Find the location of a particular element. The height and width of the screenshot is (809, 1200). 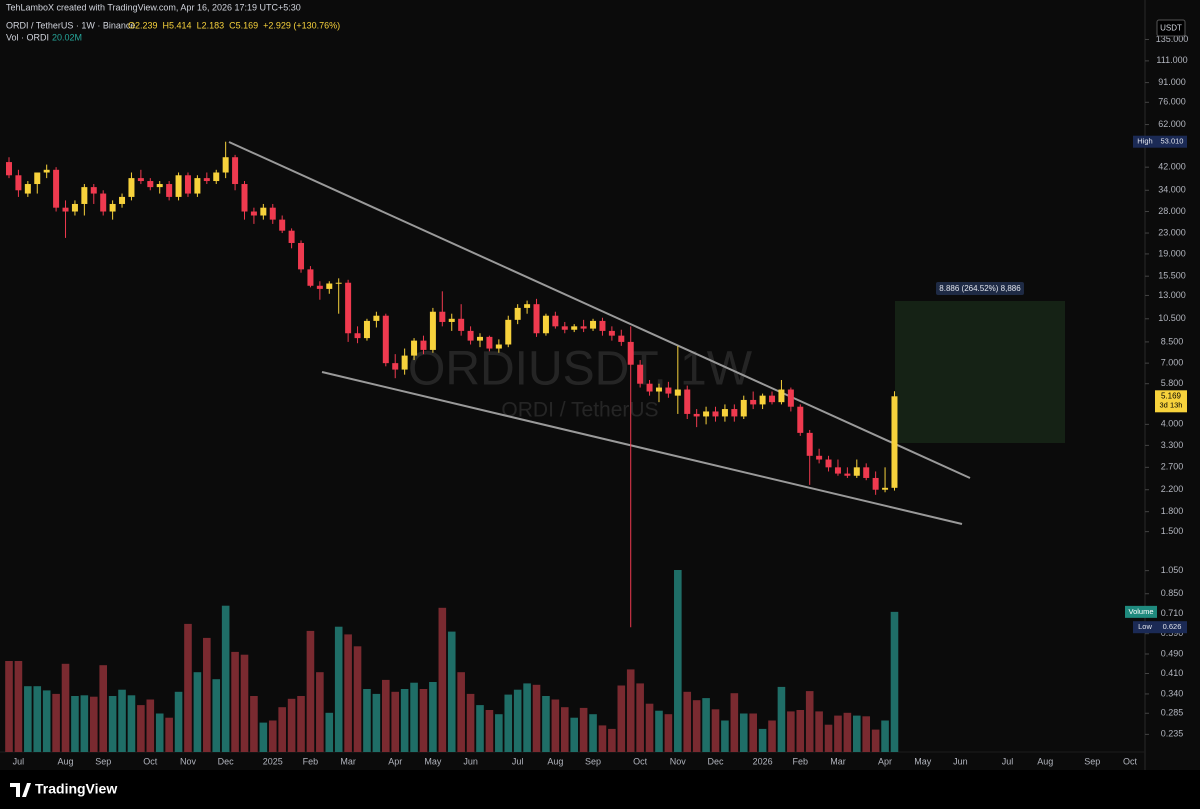

currency-box is located at coordinates (1171, 28).